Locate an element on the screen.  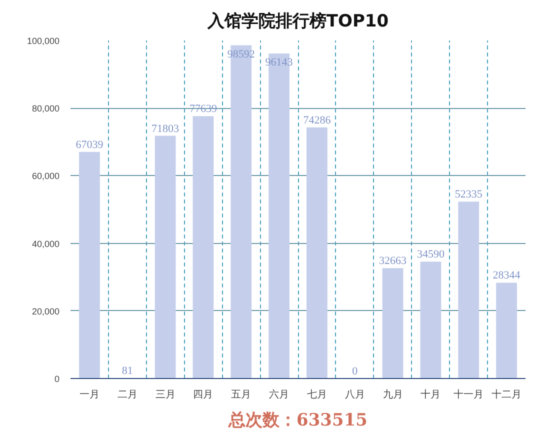
data-label: 34590 is located at coordinates (430, 254).